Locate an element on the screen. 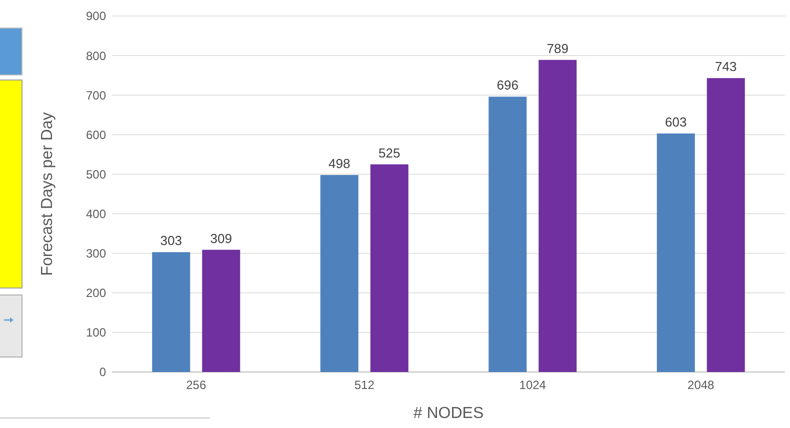 The image size is (790, 428). data-label: 303 is located at coordinates (171, 240).